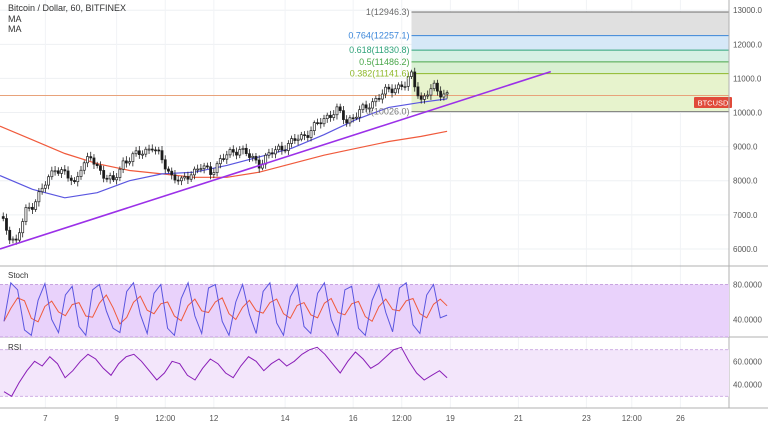 The image size is (768, 430). Describe the element at coordinates (384, 62) in the screenshot. I see `fib-level-label: 0.5(11486.2)` at that location.